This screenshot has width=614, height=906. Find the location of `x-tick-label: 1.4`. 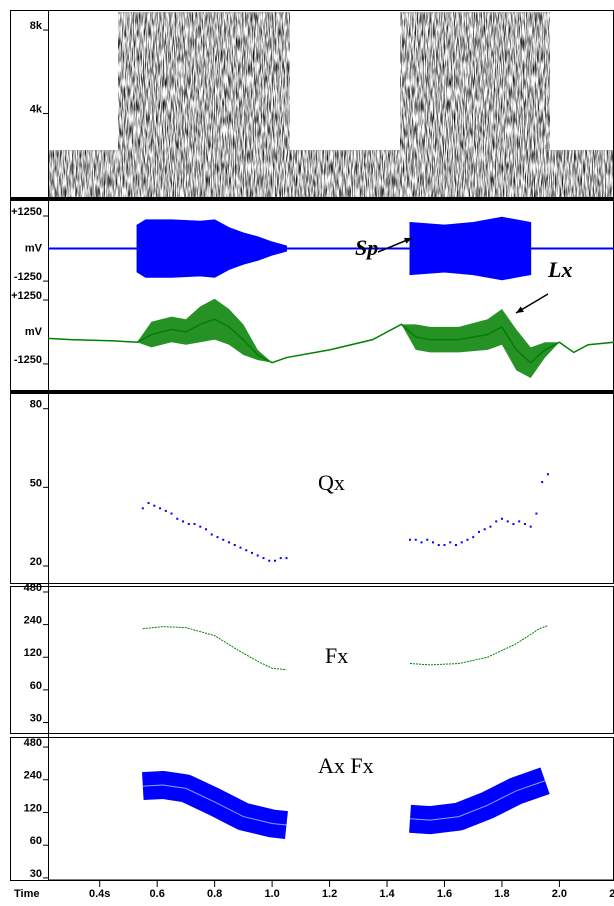

x-tick-label: 1.4 is located at coordinates (387, 894).